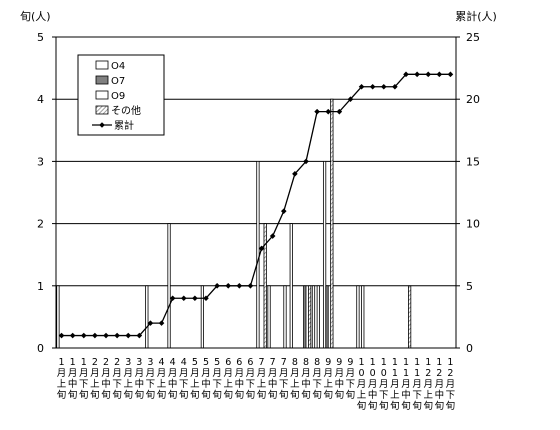  What do you see at coordinates (469, 286) in the screenshot?
I see `right-tick-label: 5` at bounding box center [469, 286].